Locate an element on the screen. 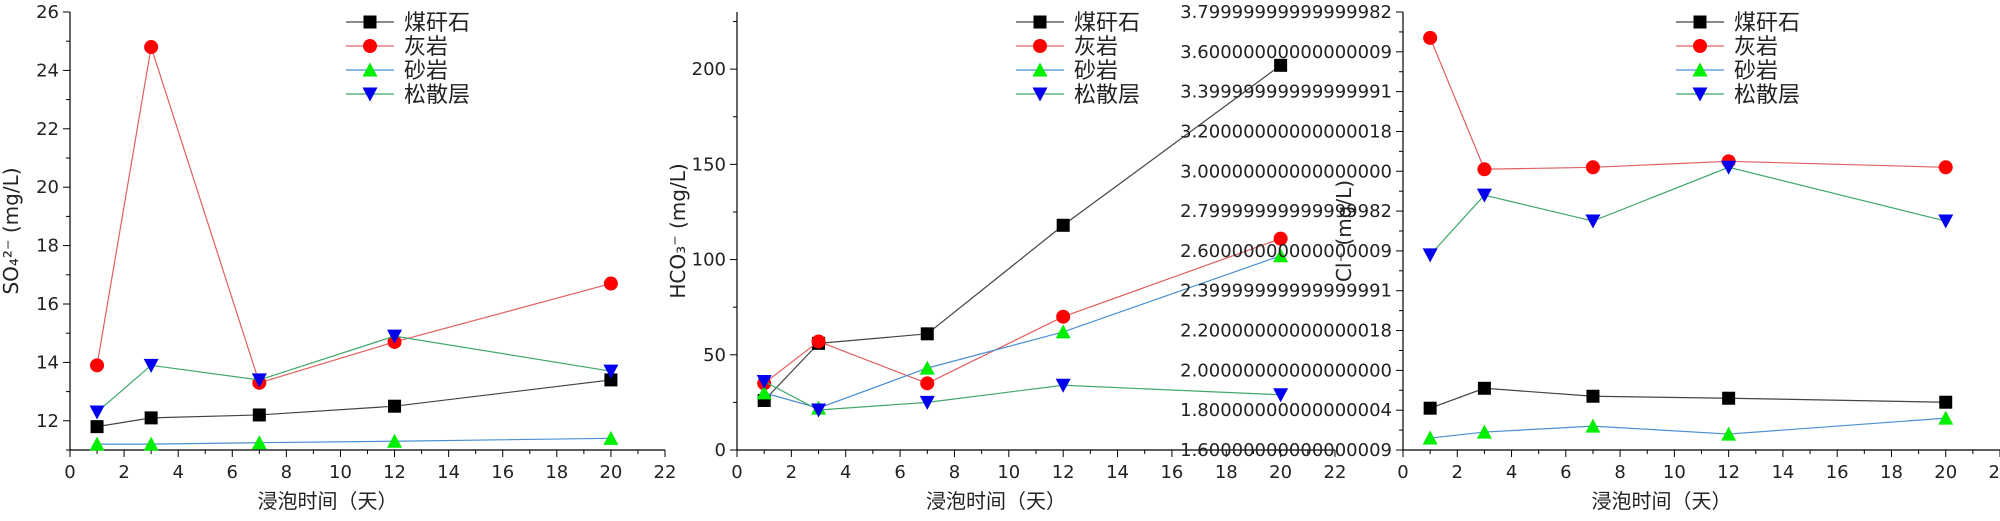  y-tick-label: 3.20000000000000018 is located at coordinates (1286, 131).